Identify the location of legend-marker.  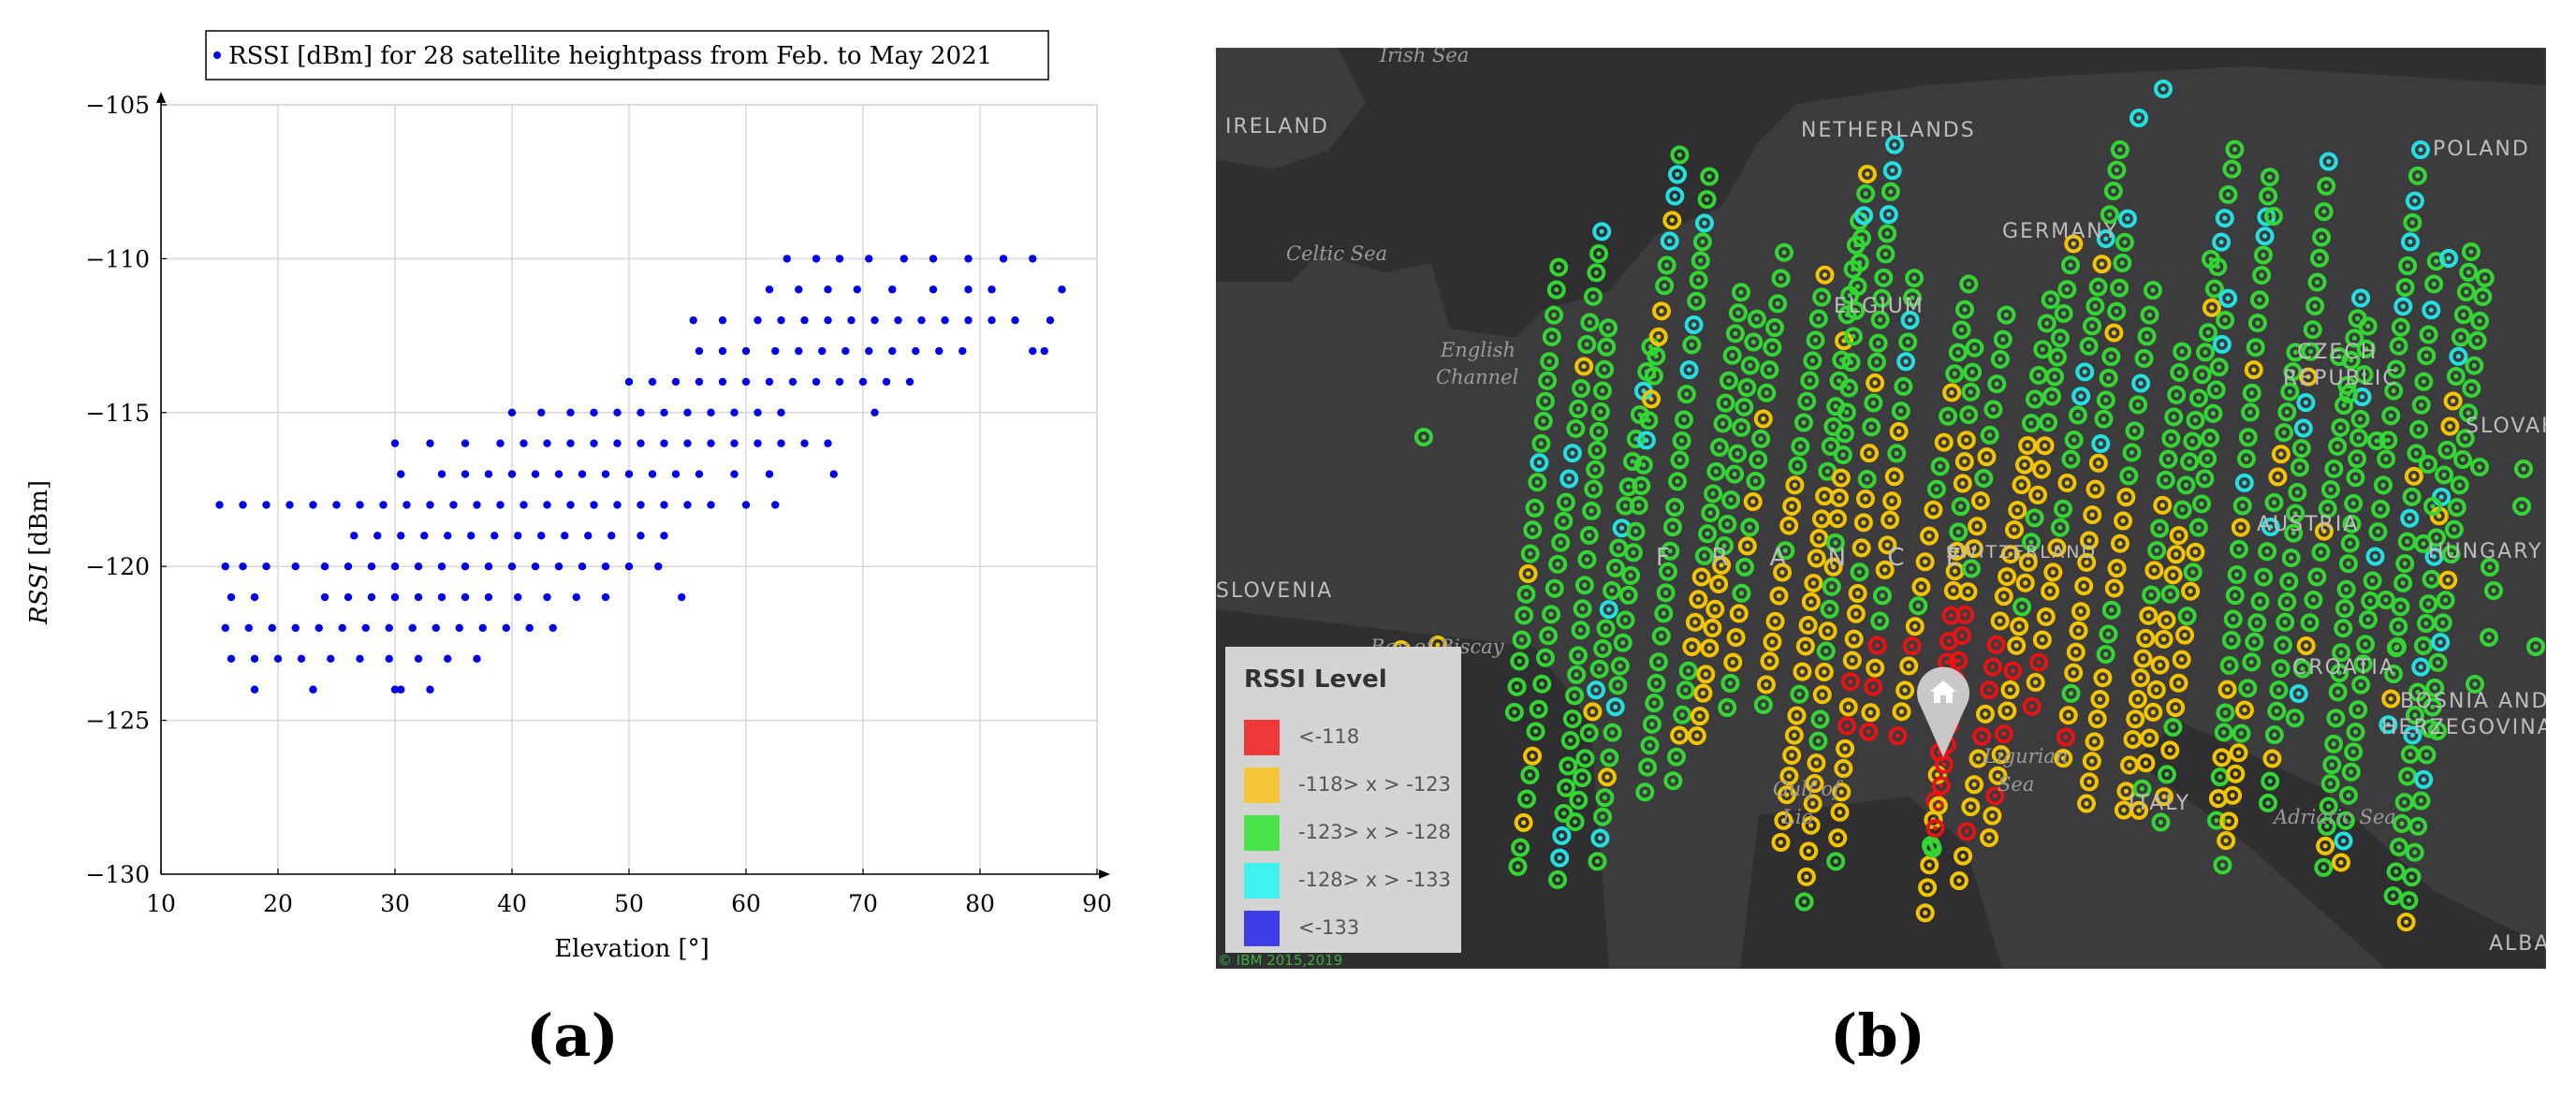
(217, 55).